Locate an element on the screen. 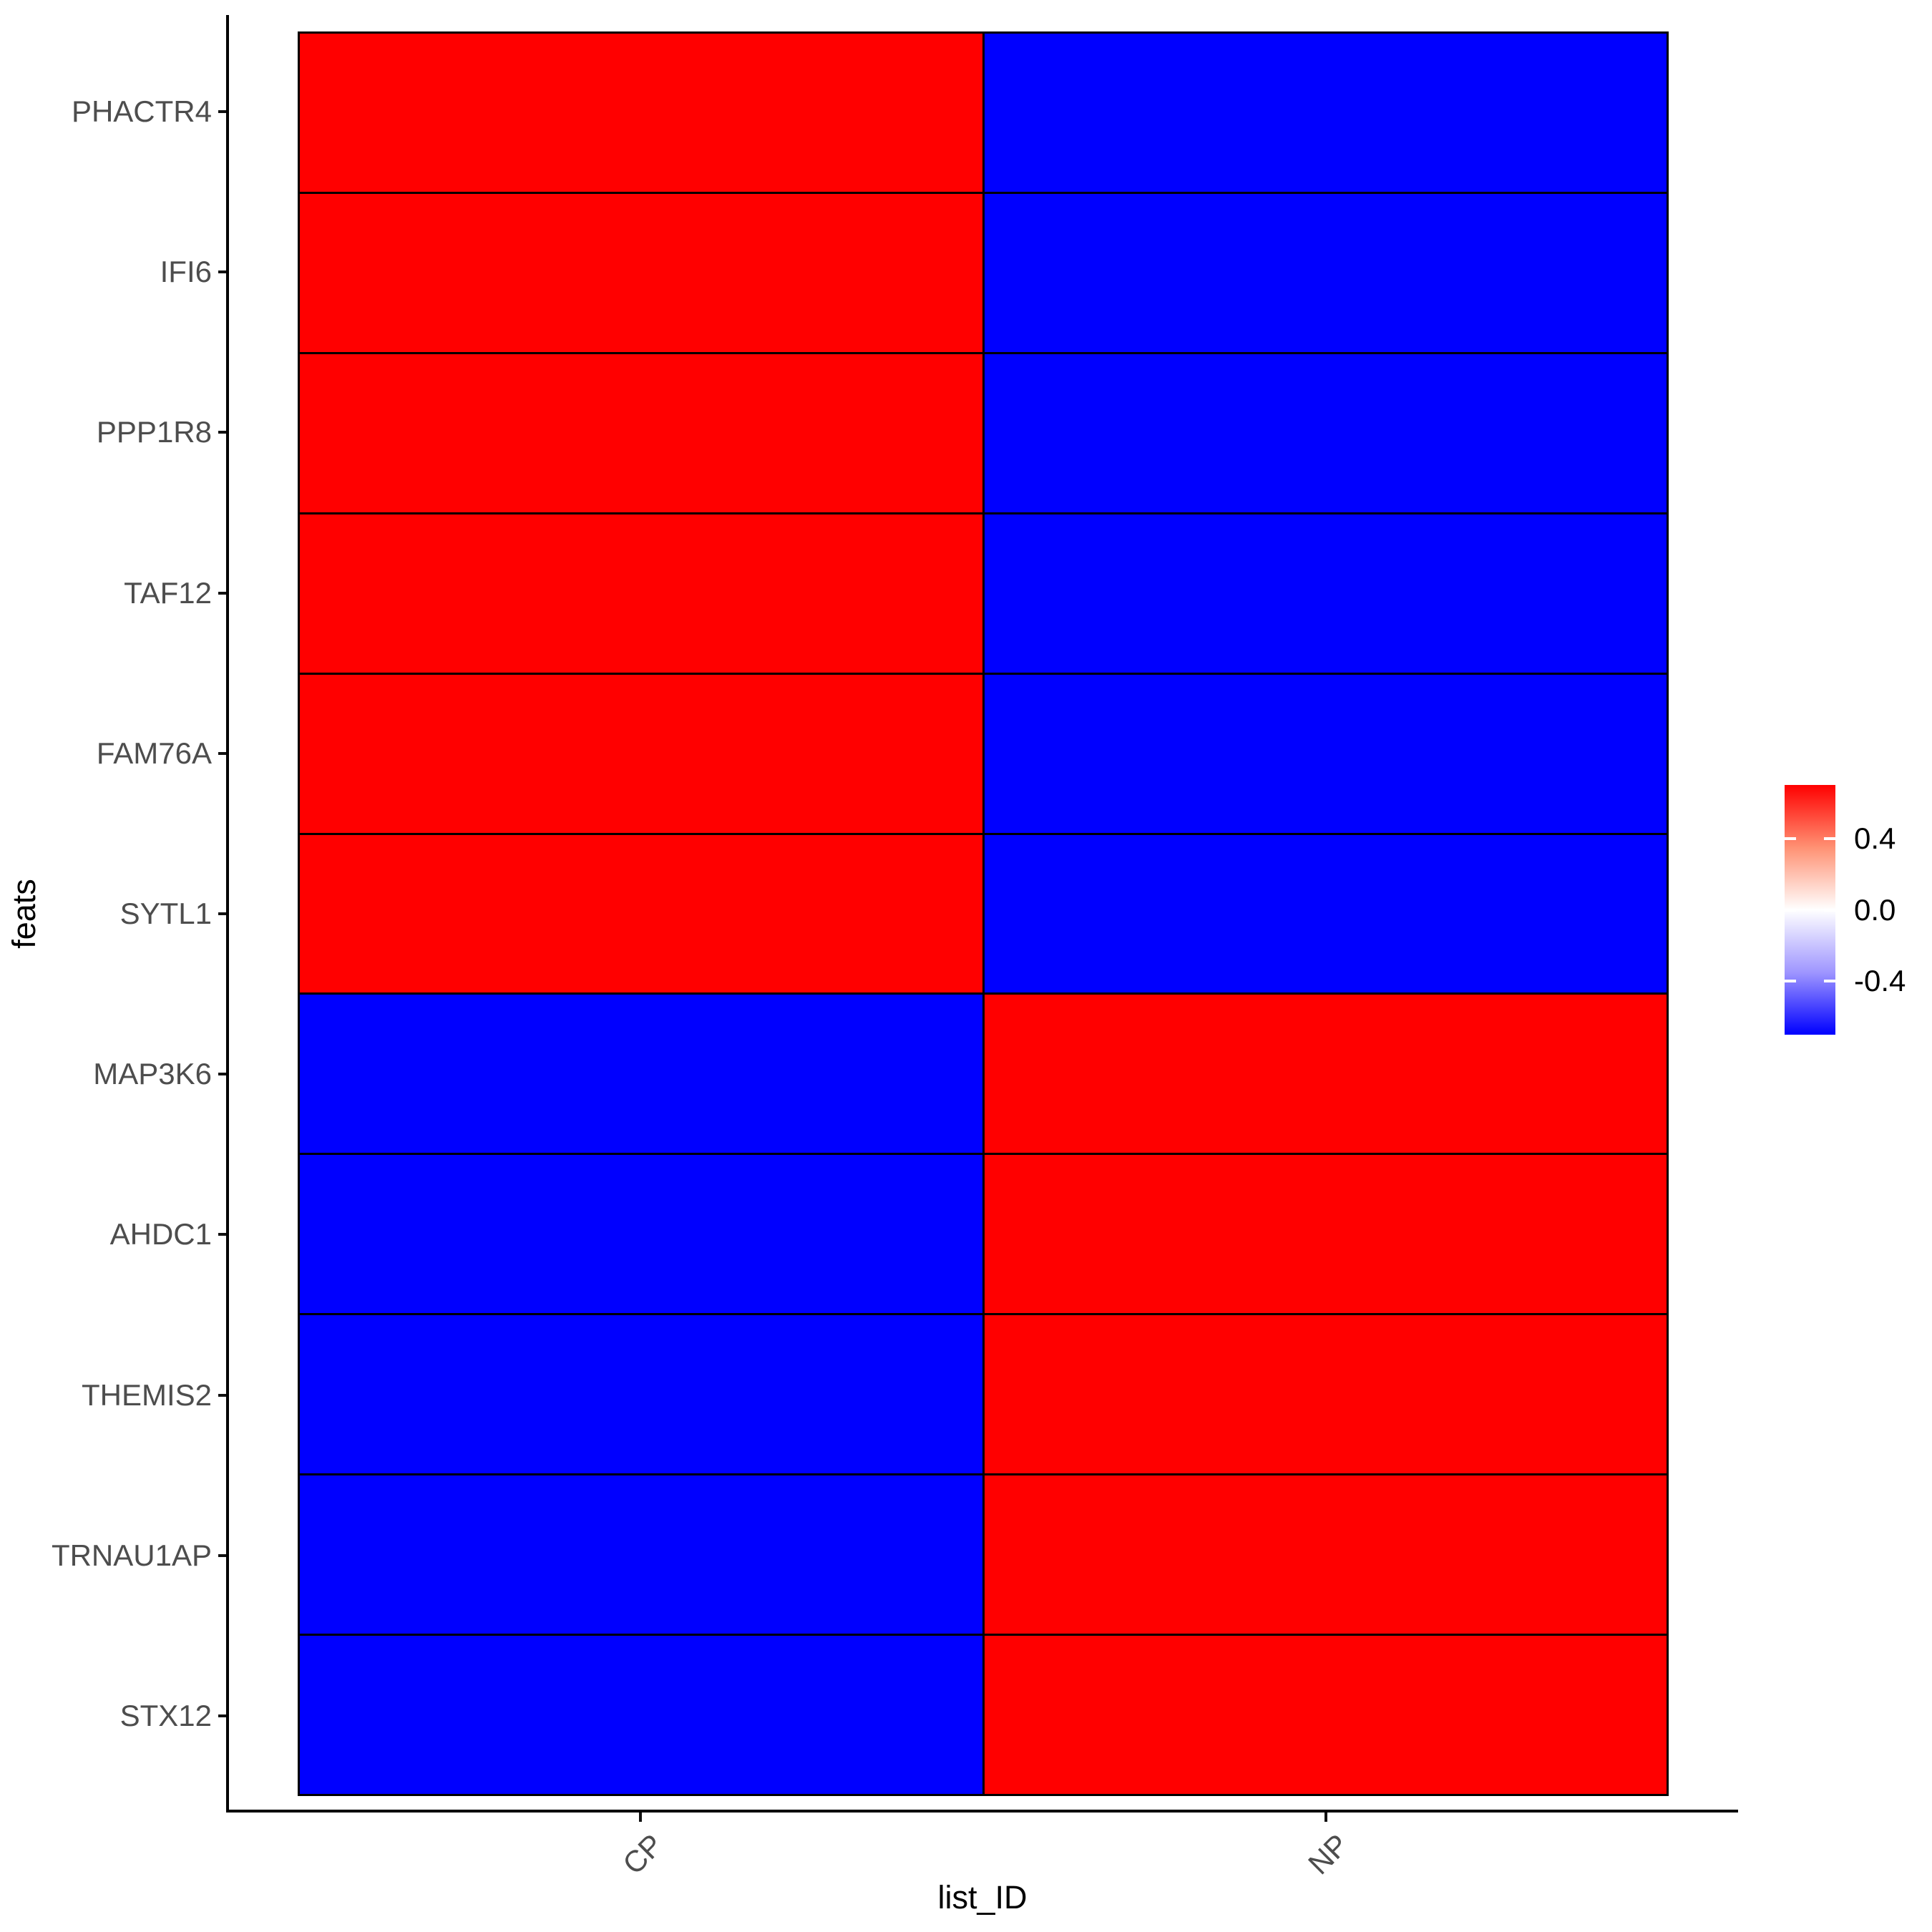  y-axis-tick-label: AHDC1 is located at coordinates (160, 1234).